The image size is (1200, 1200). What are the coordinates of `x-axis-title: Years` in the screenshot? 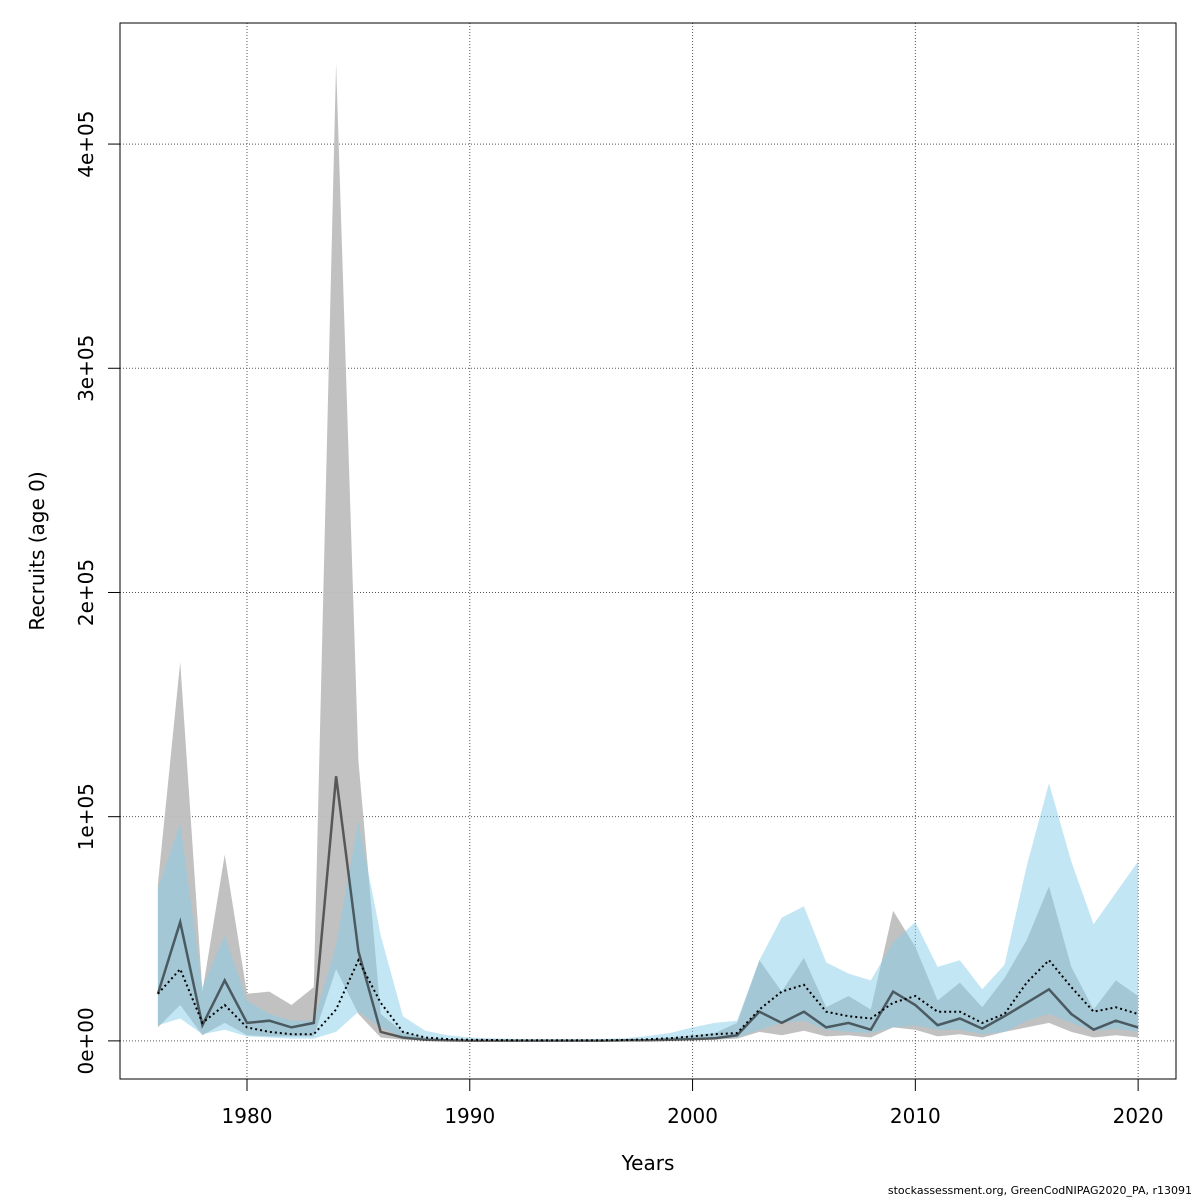 It's located at (648, 1163).